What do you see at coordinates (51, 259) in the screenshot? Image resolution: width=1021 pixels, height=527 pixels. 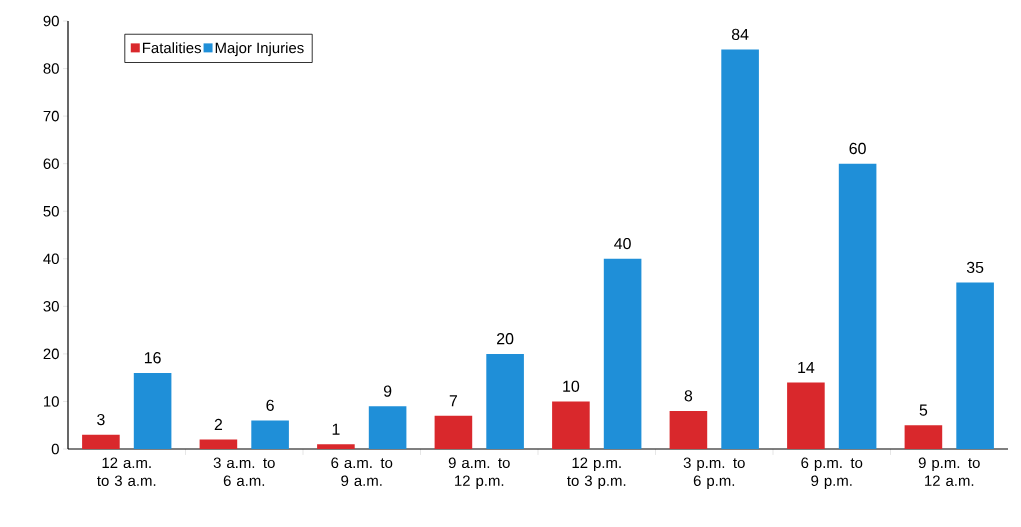 I see `y-tick-label: 40` at bounding box center [51, 259].